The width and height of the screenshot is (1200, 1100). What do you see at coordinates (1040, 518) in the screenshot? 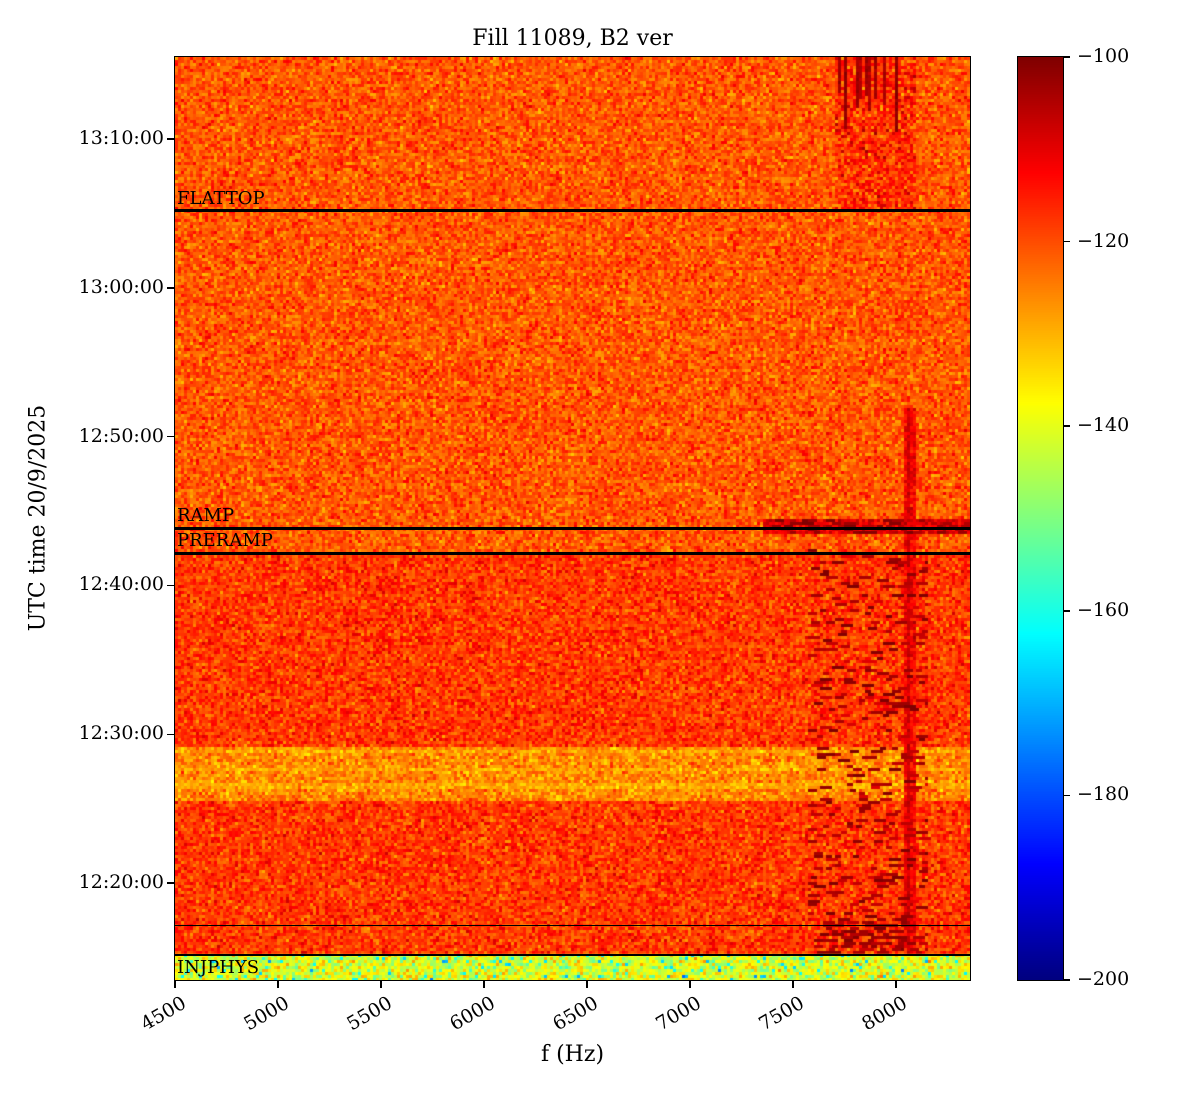
I see `colorbar` at bounding box center [1040, 518].